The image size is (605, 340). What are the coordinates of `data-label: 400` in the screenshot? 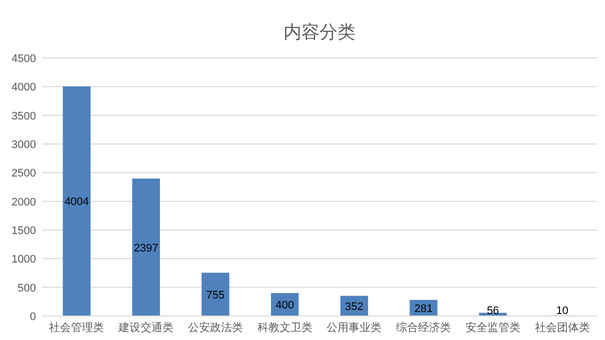 It's located at (285, 306).